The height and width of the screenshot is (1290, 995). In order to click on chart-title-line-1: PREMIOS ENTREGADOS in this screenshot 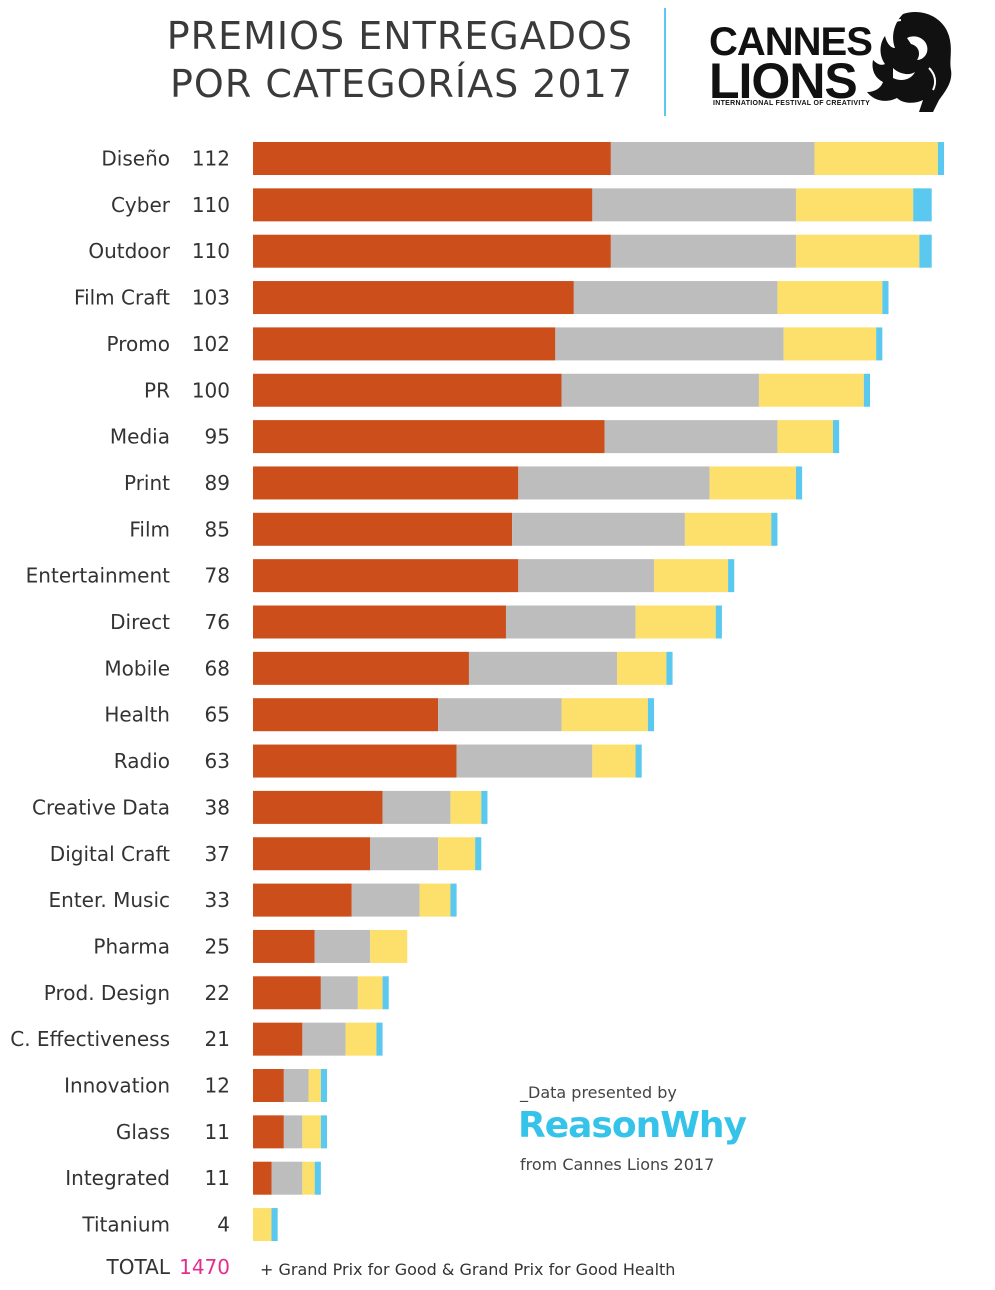, I will do `click(399, 36)`.